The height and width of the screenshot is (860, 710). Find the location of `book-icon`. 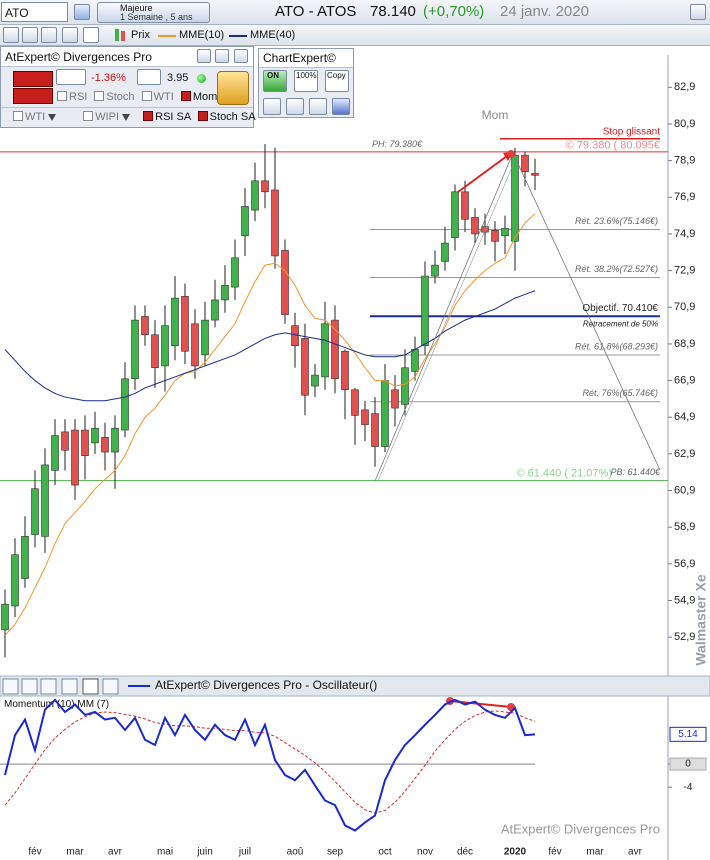

book-icon is located at coordinates (82, 12).